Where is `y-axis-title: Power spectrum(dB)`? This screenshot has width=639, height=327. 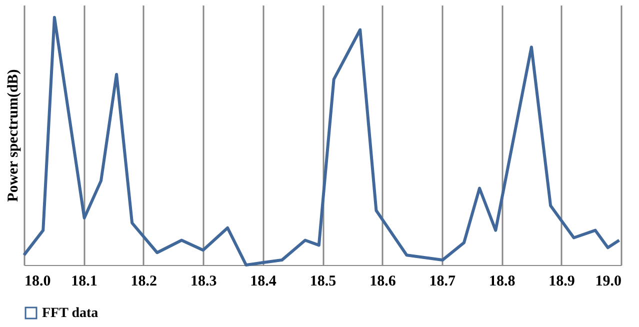
y-axis-title: Power spectrum(dB) is located at coordinates (14, 135).